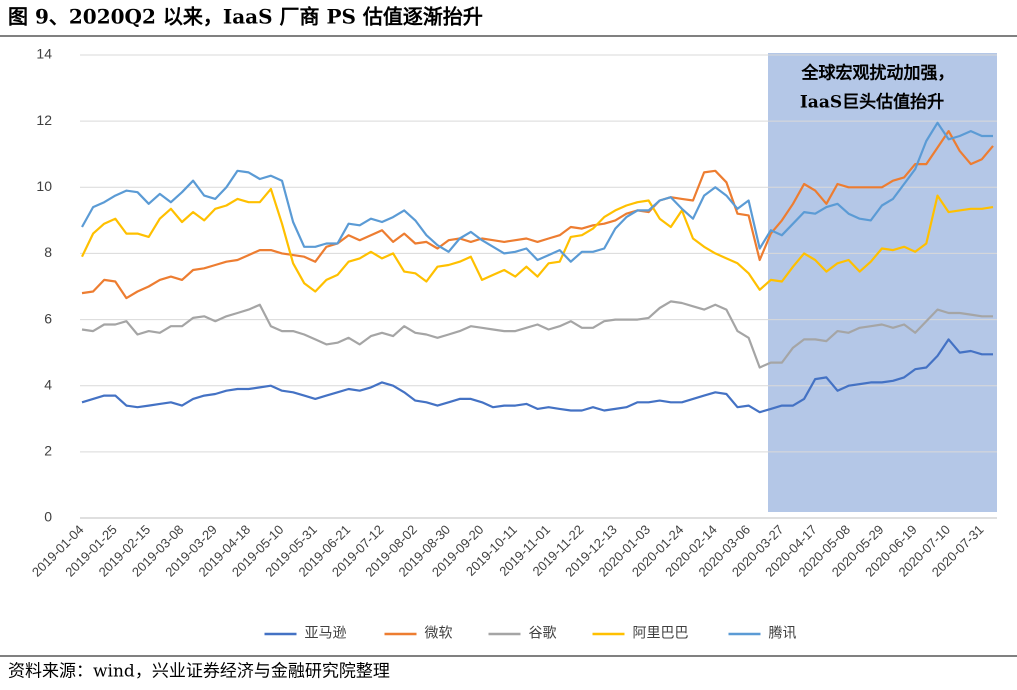 The width and height of the screenshot is (1017, 690). I want to click on legend-label: 腾讯, so click(783, 633).